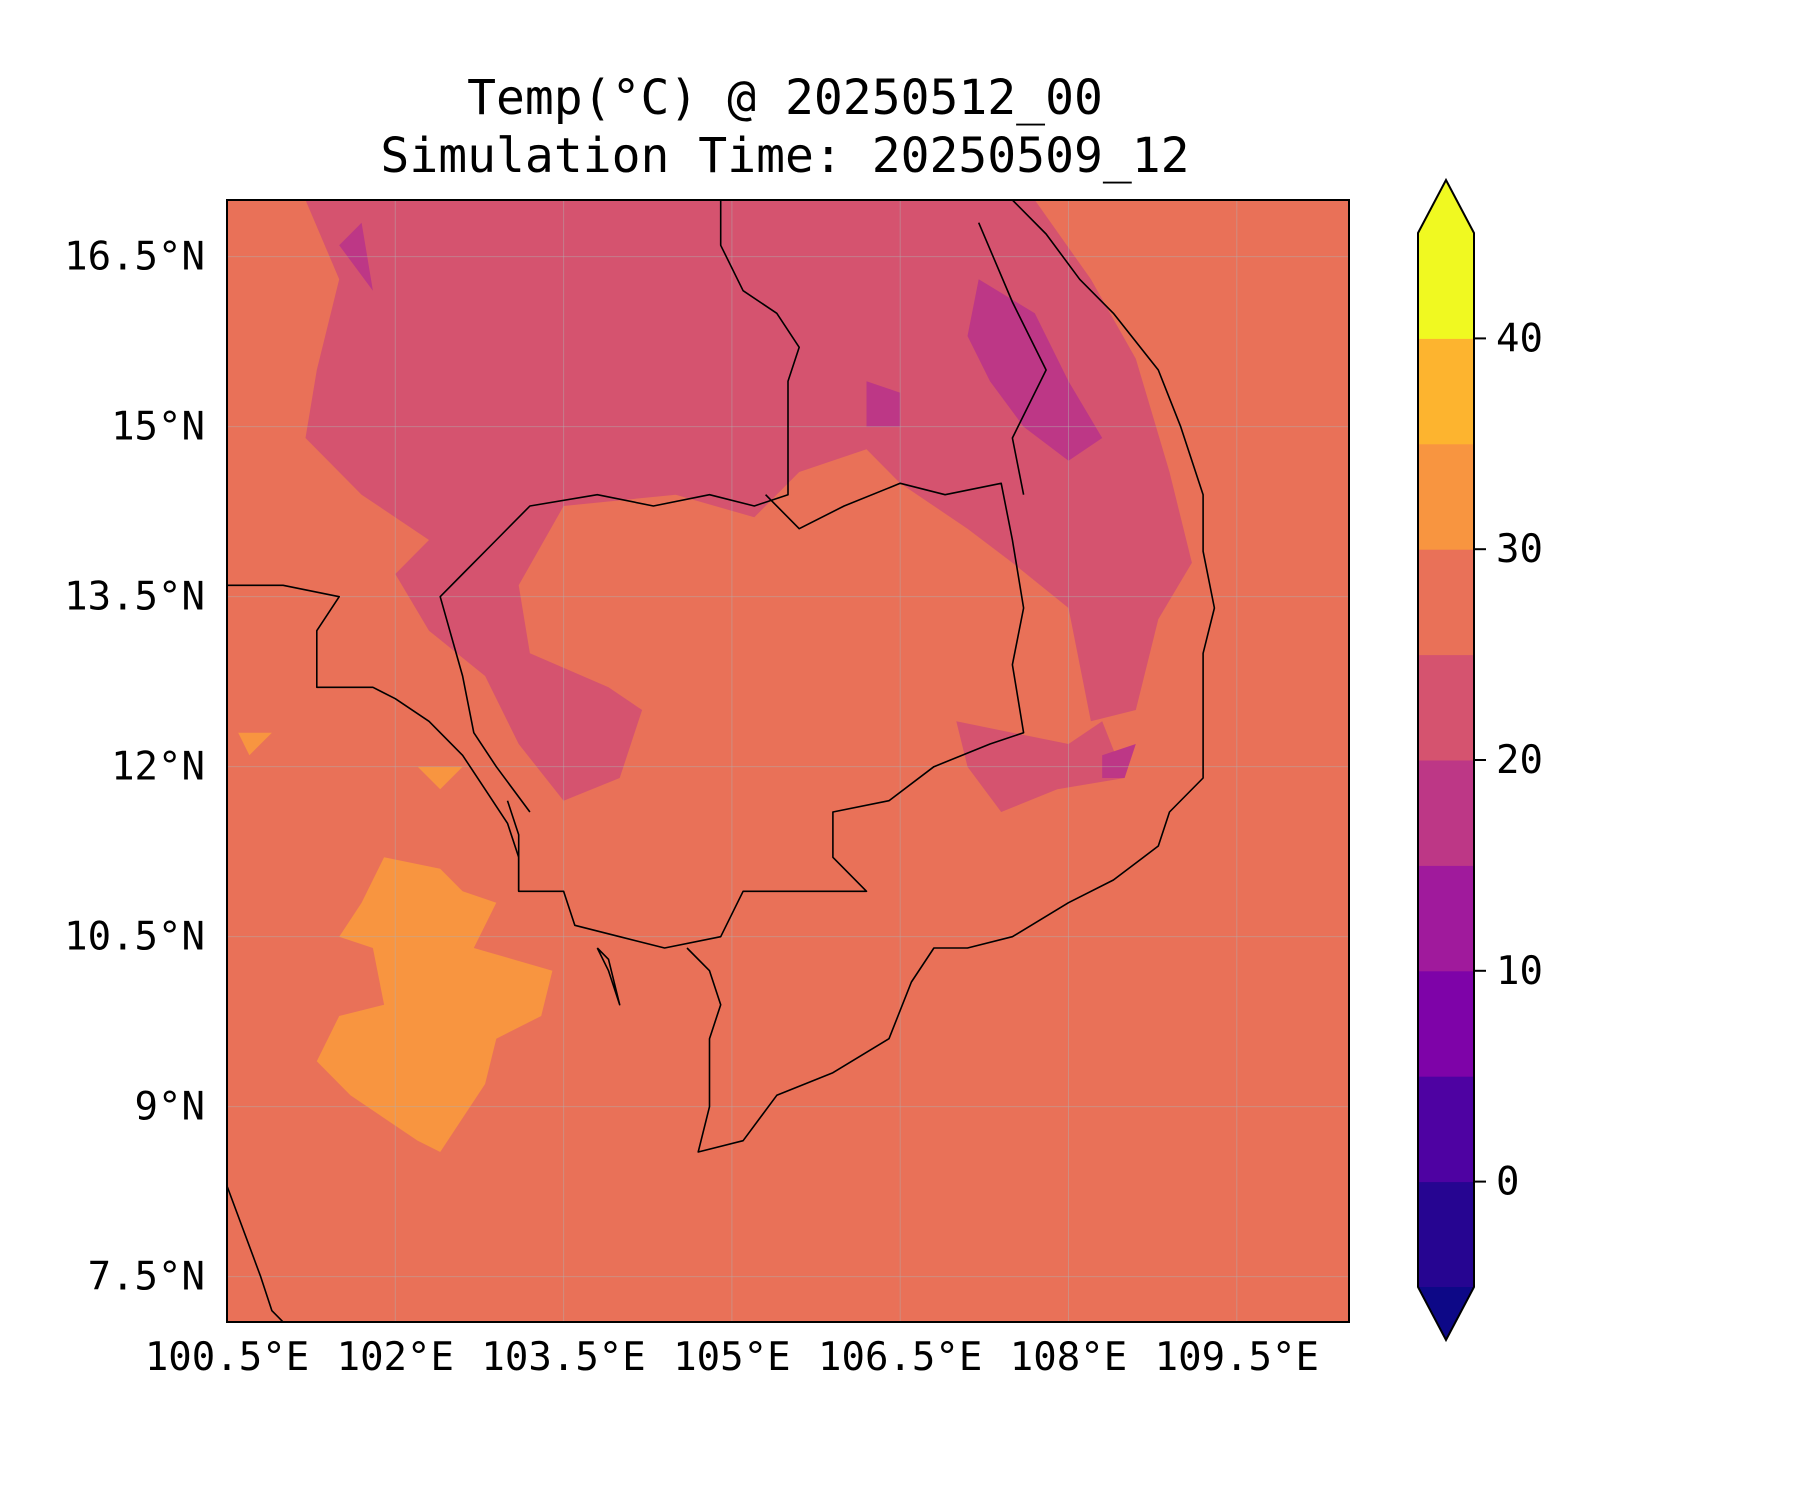 The image size is (1800, 1500). What do you see at coordinates (134, 597) in the screenshot?
I see `y-tick-label: 13.5°N` at bounding box center [134, 597].